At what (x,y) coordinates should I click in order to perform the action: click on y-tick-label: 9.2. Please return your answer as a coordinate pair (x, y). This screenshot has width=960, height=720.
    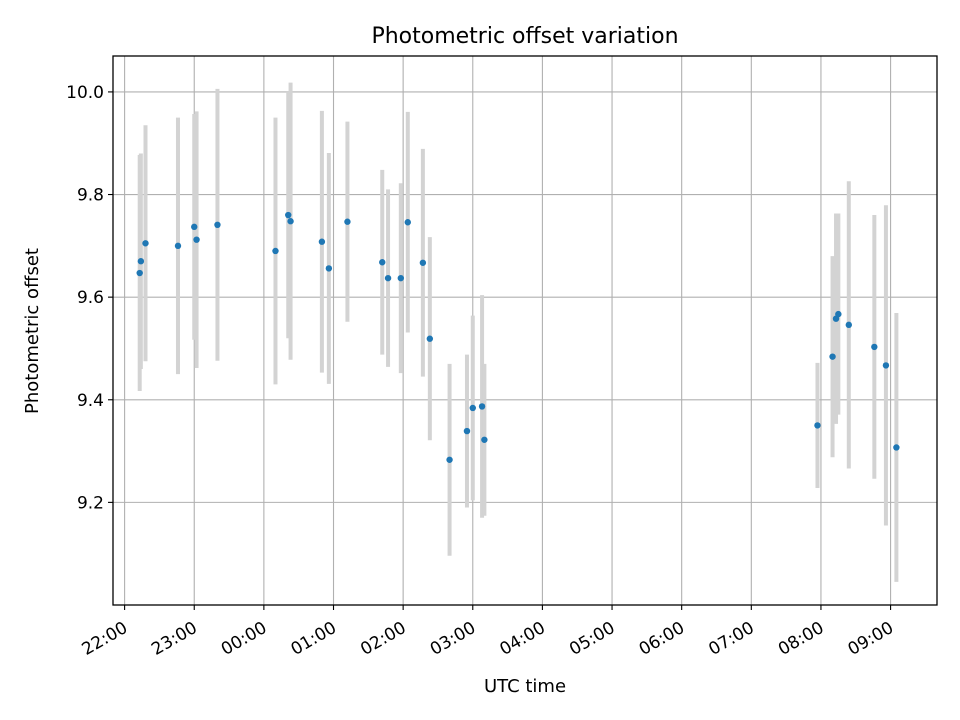
    Looking at the image, I should click on (90, 503).